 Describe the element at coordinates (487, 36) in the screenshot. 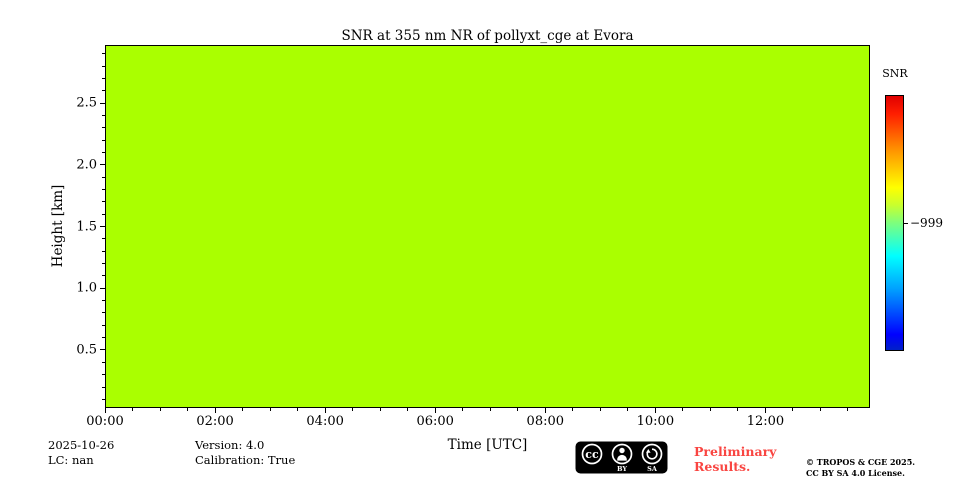

I see `chart-title: SNR at 355 nm NR of pollyxt_cge at Evora` at that location.